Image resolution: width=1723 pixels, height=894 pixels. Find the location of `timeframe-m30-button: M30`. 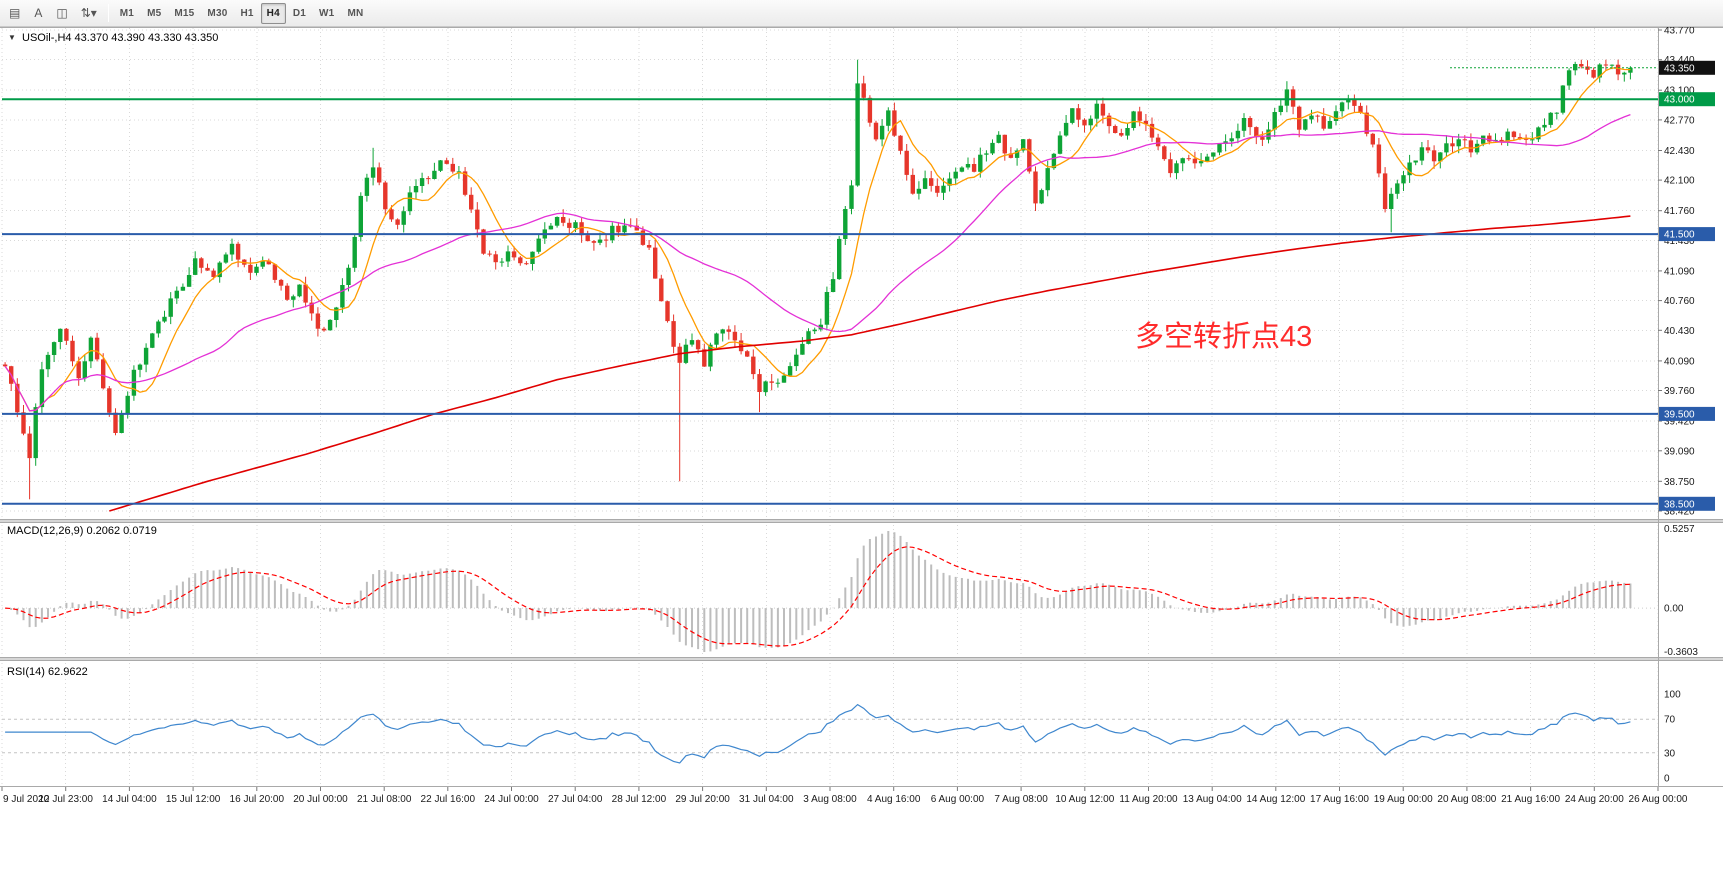

timeframe-m30-button: M30 is located at coordinates (217, 13).